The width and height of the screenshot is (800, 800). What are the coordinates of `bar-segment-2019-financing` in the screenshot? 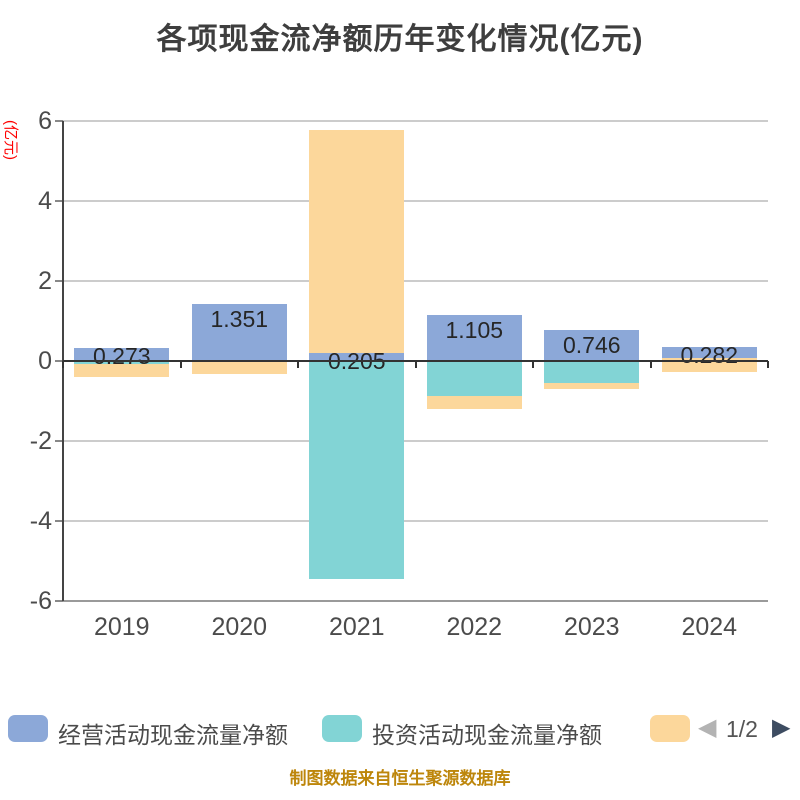 It's located at (122, 370).